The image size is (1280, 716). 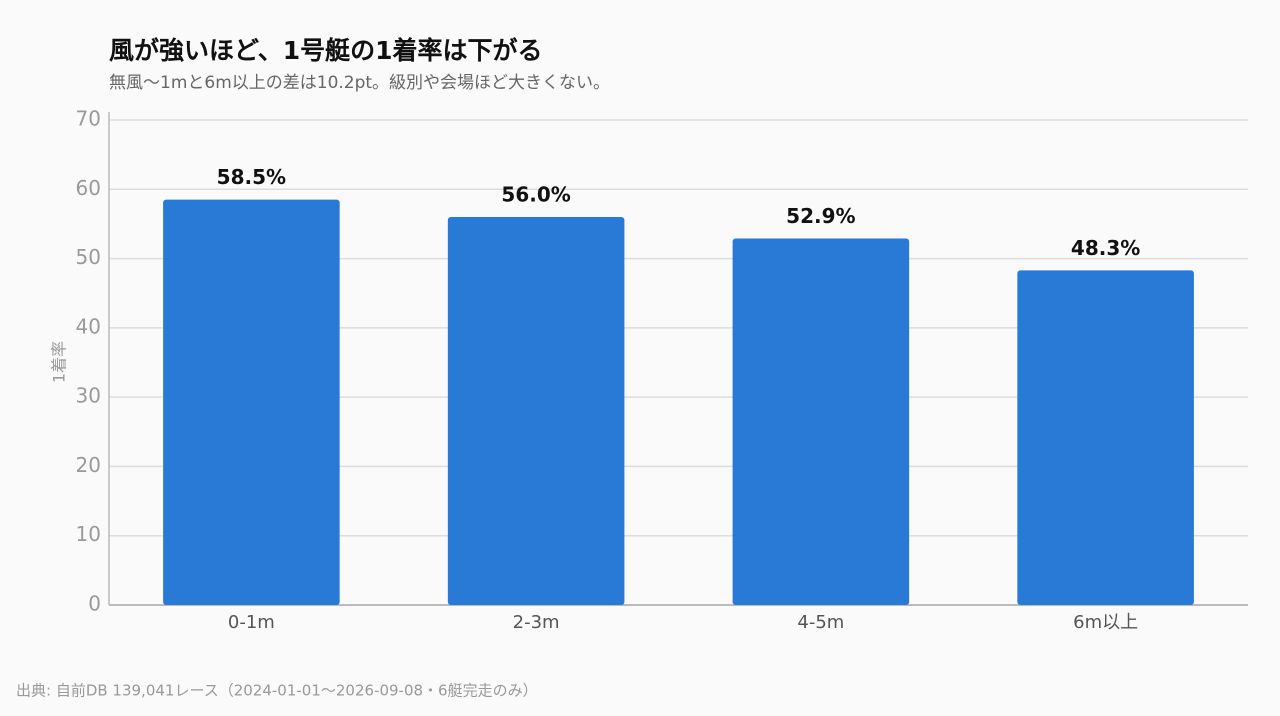 I want to click on y-tick-label: 70, so click(x=88, y=119).